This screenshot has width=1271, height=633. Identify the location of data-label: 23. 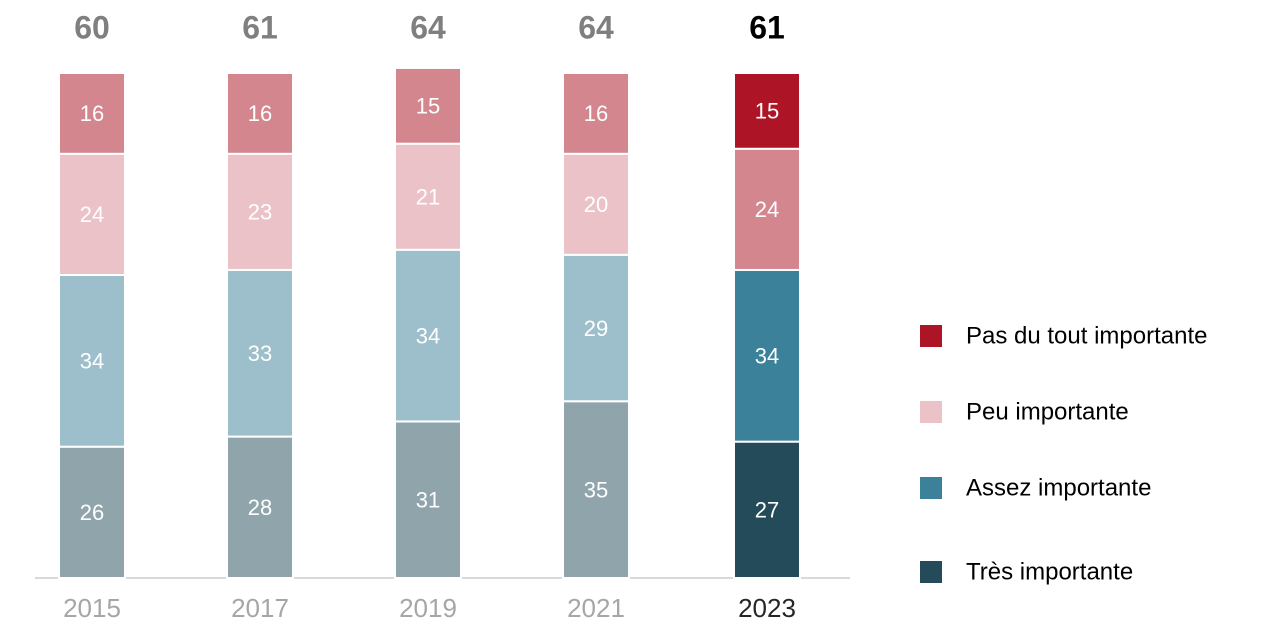
(260, 212).